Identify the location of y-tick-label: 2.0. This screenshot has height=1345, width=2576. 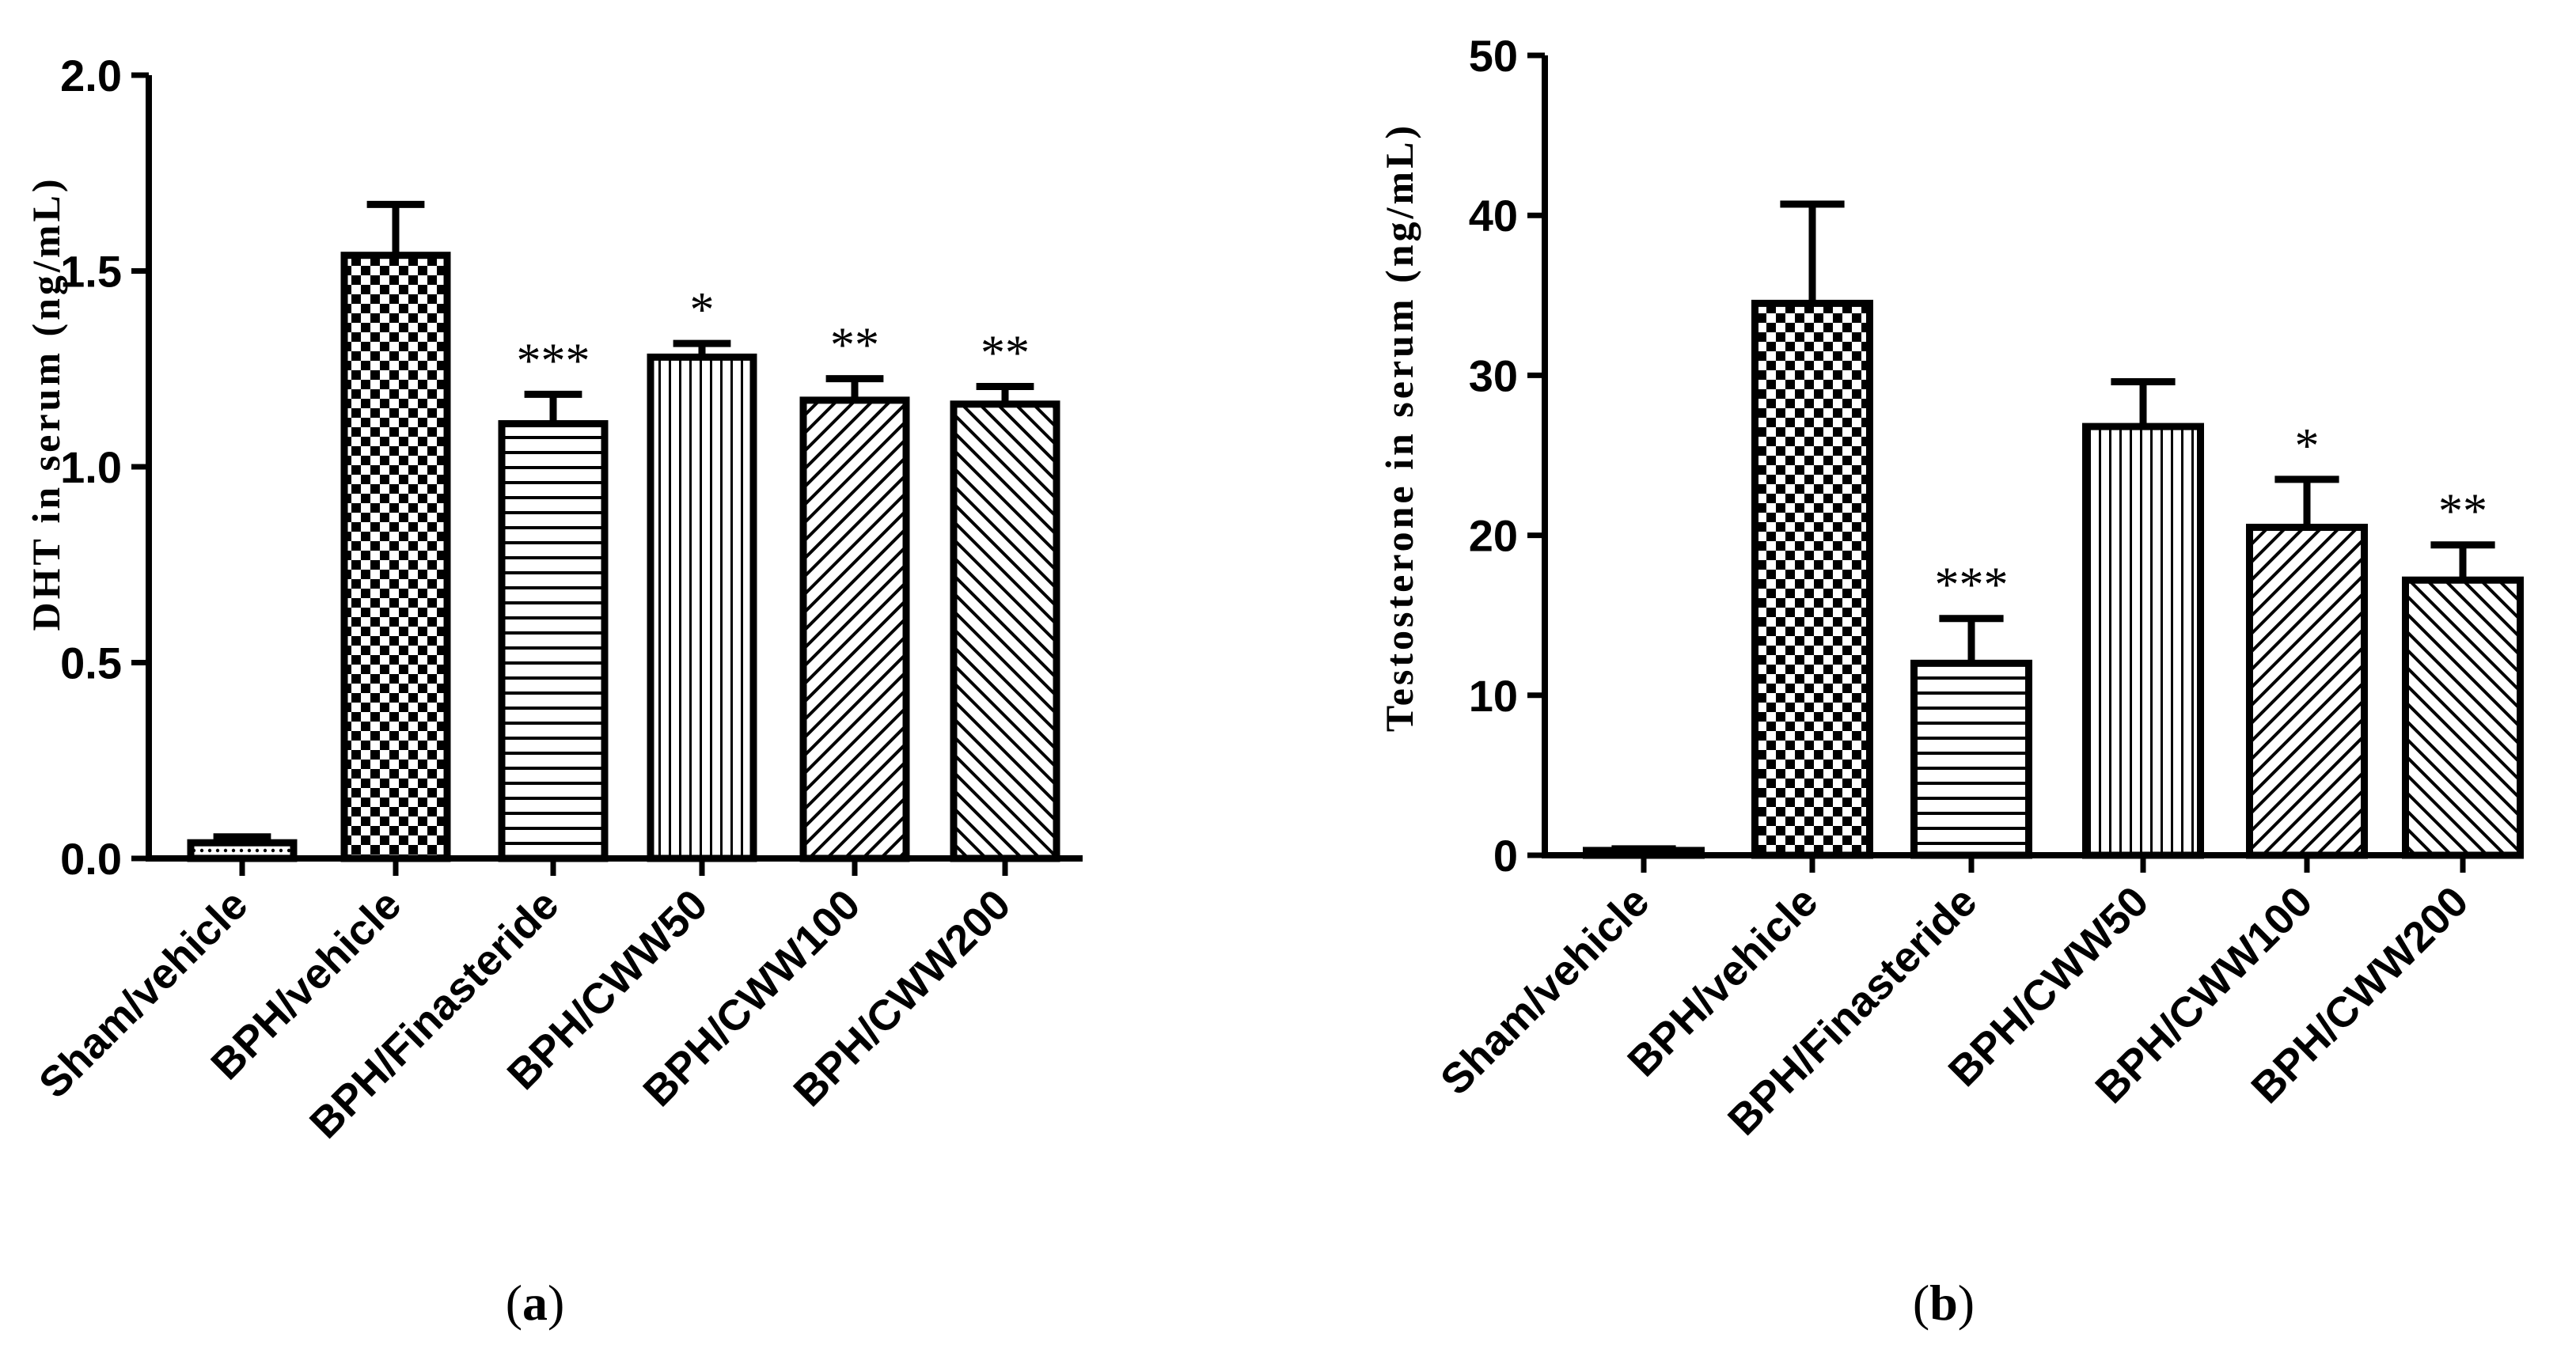
(91, 75).